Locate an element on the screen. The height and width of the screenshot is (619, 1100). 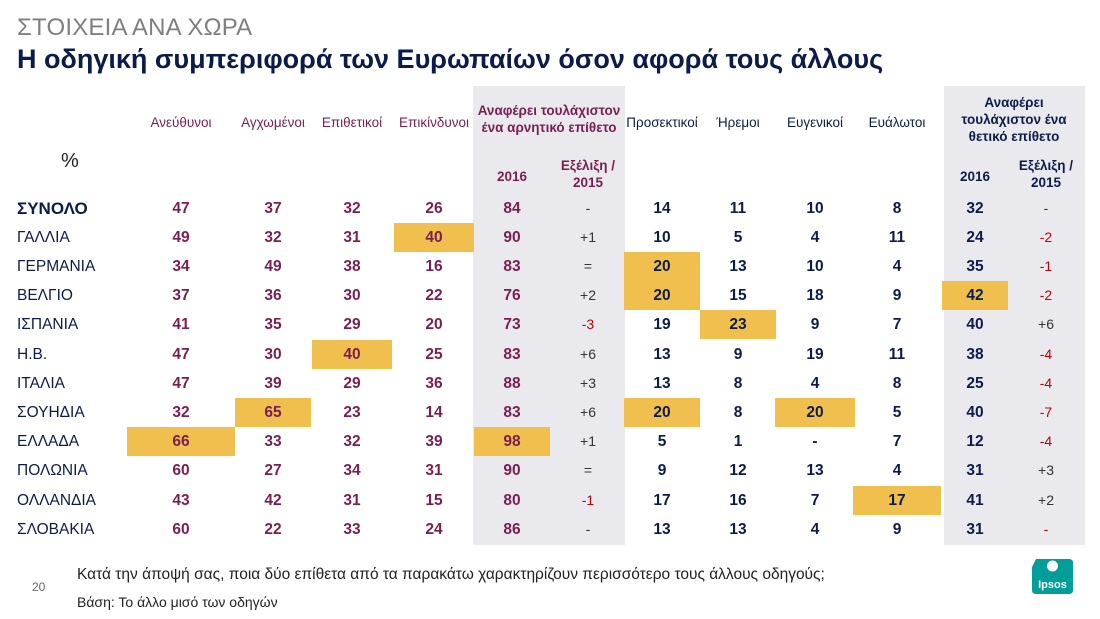
positive-value-cell: 11 is located at coordinates (897, 237).